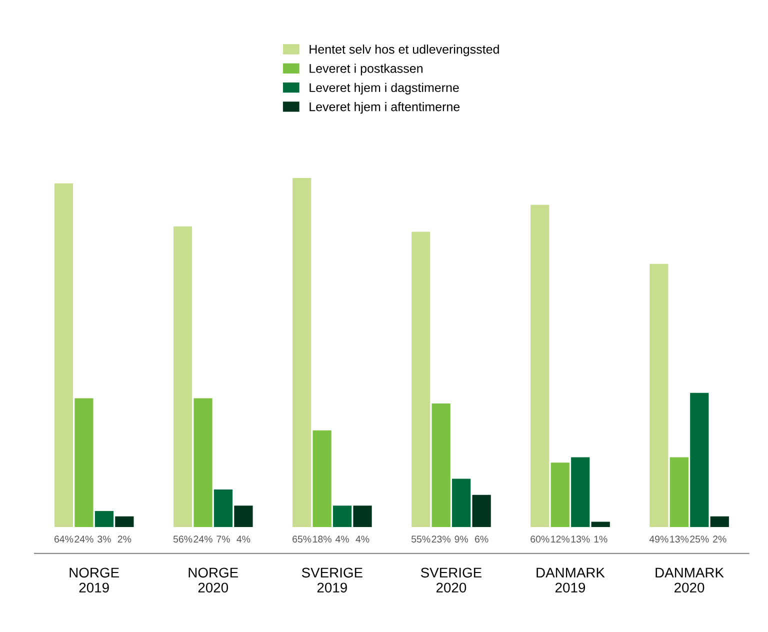 This screenshot has height=632, width=768. What do you see at coordinates (540, 539) in the screenshot?
I see `data-label: 60%` at bounding box center [540, 539].